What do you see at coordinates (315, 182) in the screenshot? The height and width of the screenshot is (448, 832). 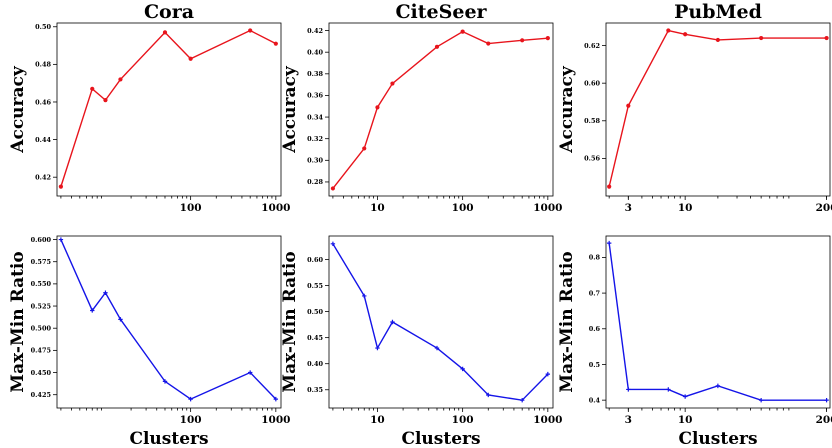 I see `y-tick-label: 0.28` at bounding box center [315, 182].